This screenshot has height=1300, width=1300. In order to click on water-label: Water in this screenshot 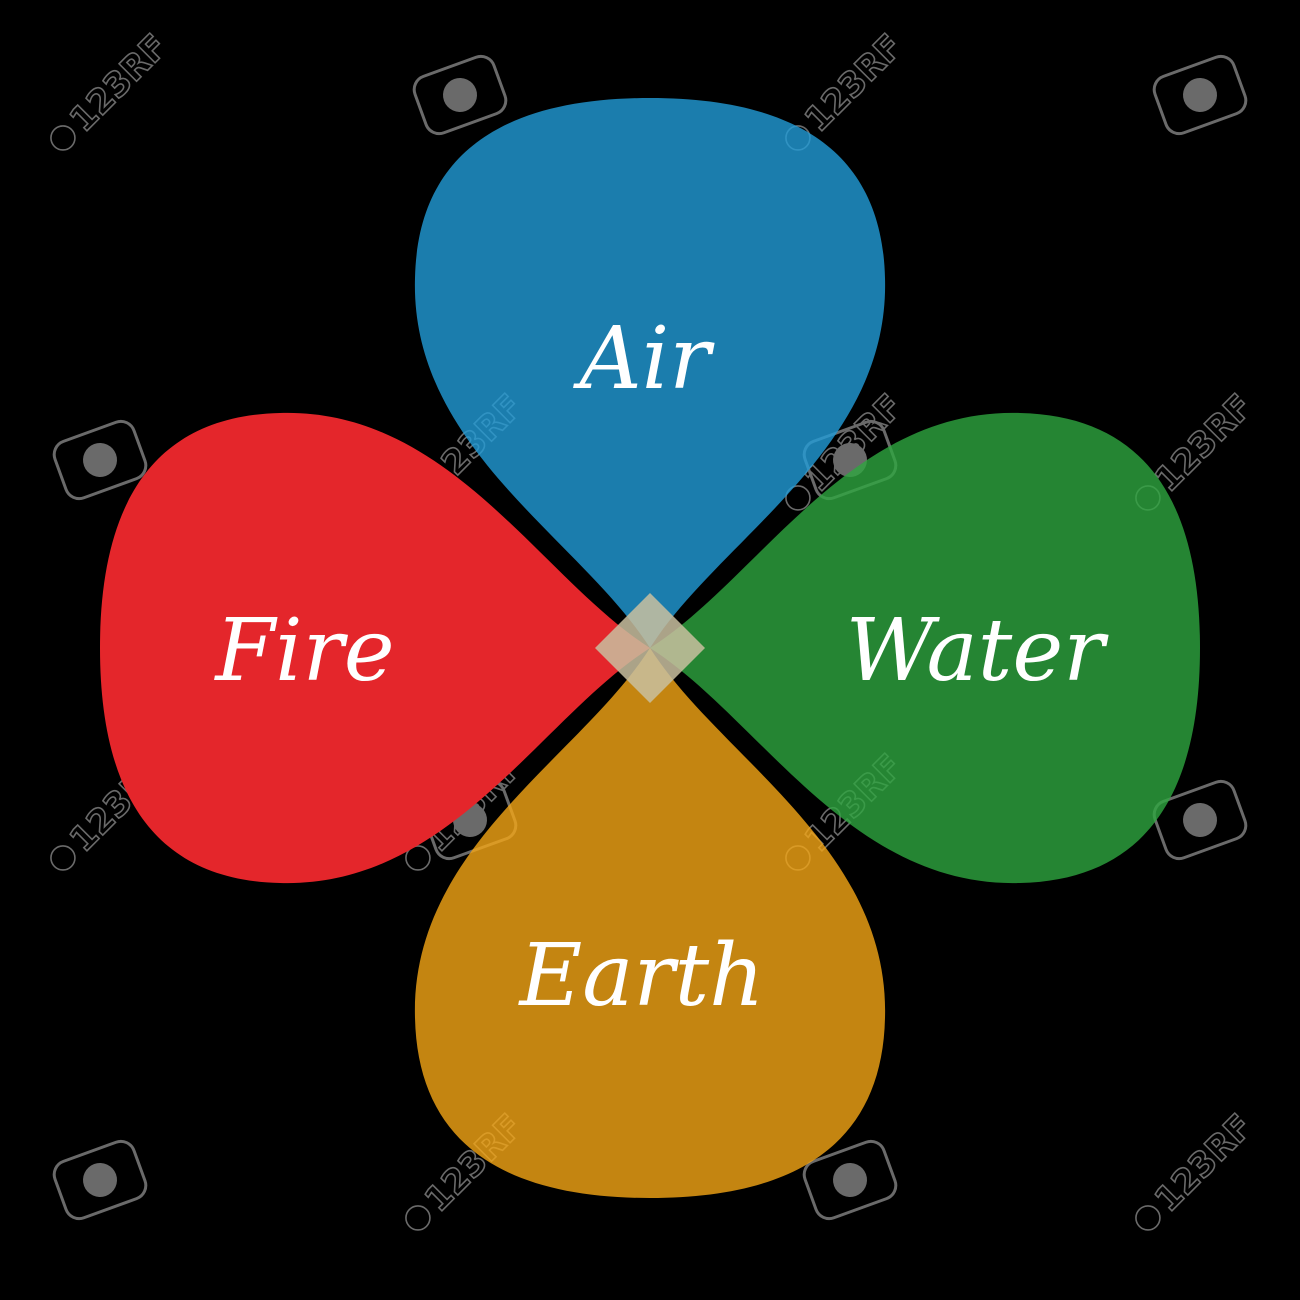, I will do `click(978, 651)`.